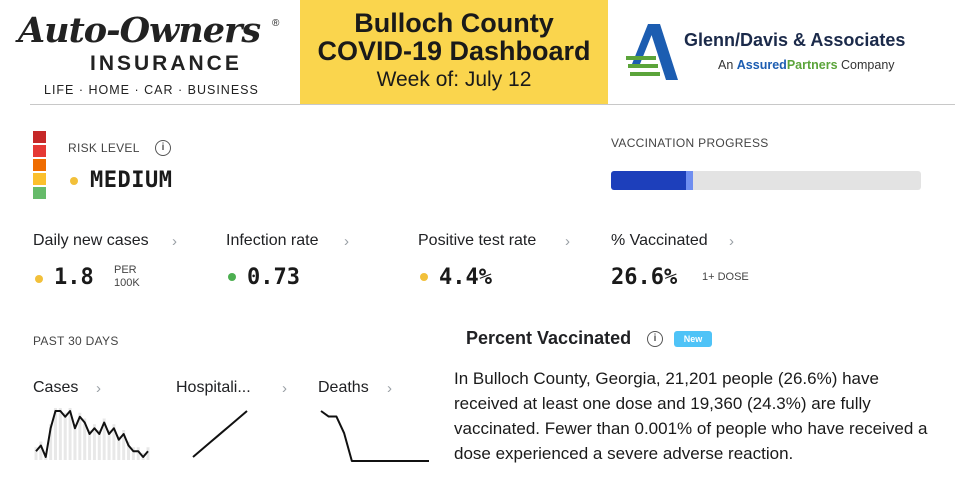 Image resolution: width=960 pixels, height=504 pixels. I want to click on header-divider, so click(492, 104).